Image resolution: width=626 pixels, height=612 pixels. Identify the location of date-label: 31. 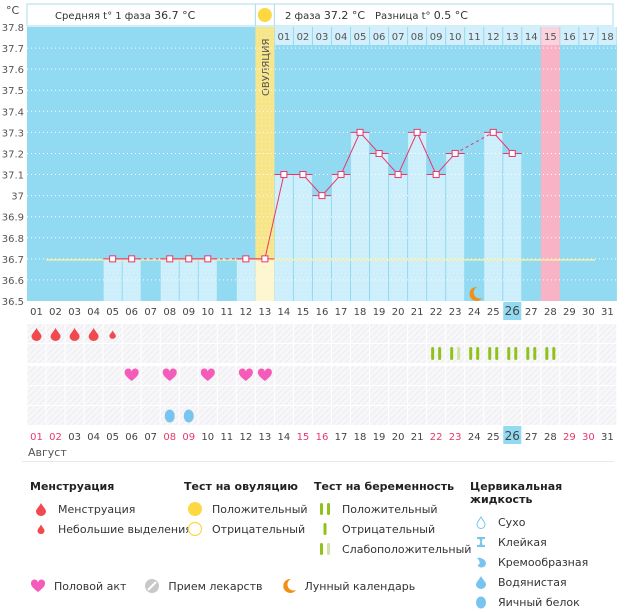
(607, 312).